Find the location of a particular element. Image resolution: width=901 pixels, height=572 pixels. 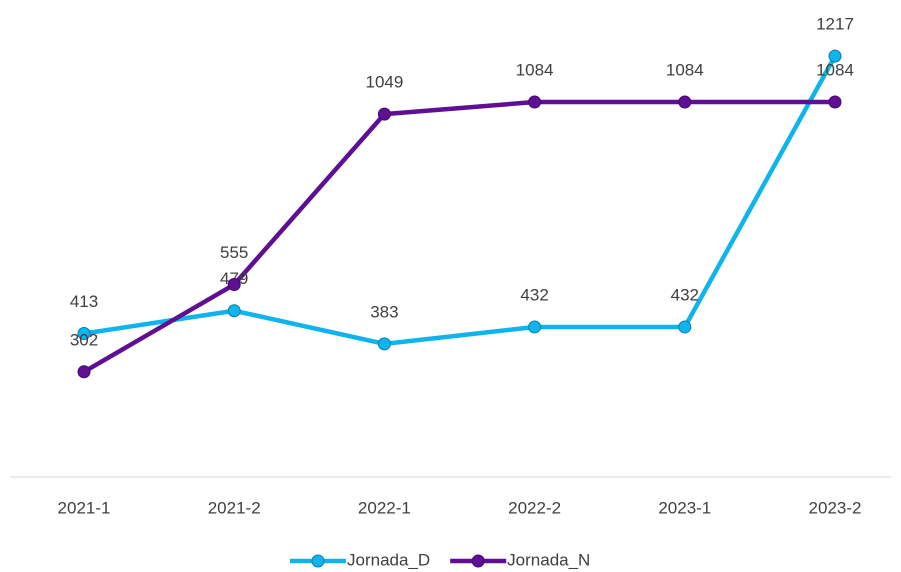

x-tick-label: 2021-1 is located at coordinates (84, 507).